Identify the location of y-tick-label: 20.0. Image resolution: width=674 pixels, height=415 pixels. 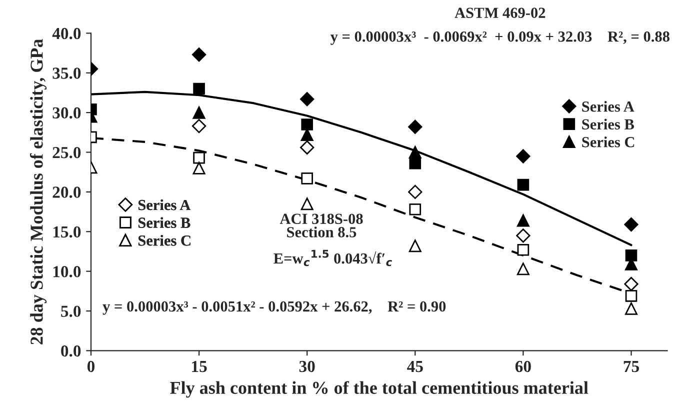
(66, 192).